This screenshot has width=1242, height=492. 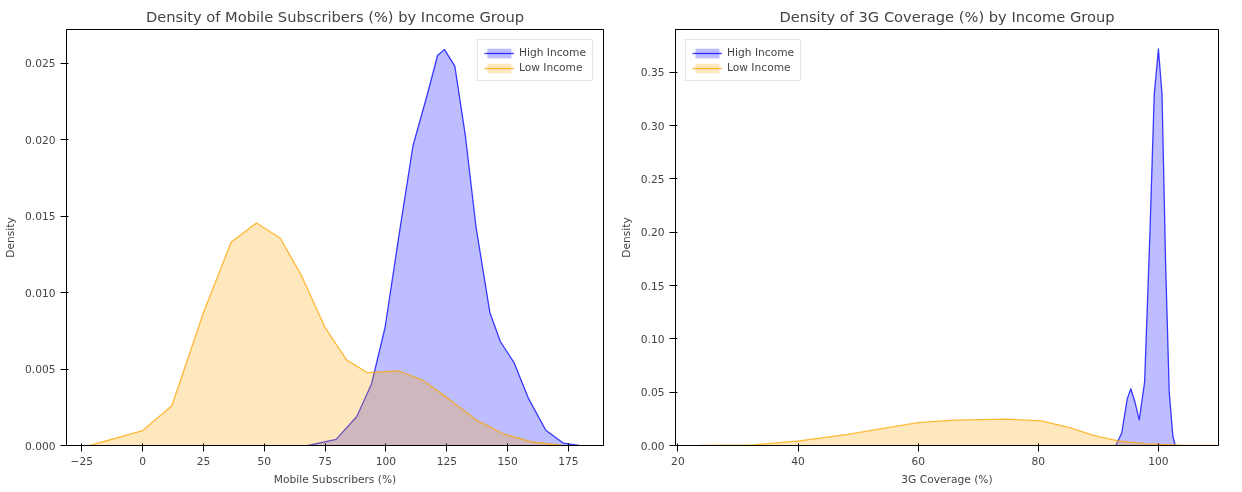 I want to click on x-tick-label: 25, so click(x=203, y=461).